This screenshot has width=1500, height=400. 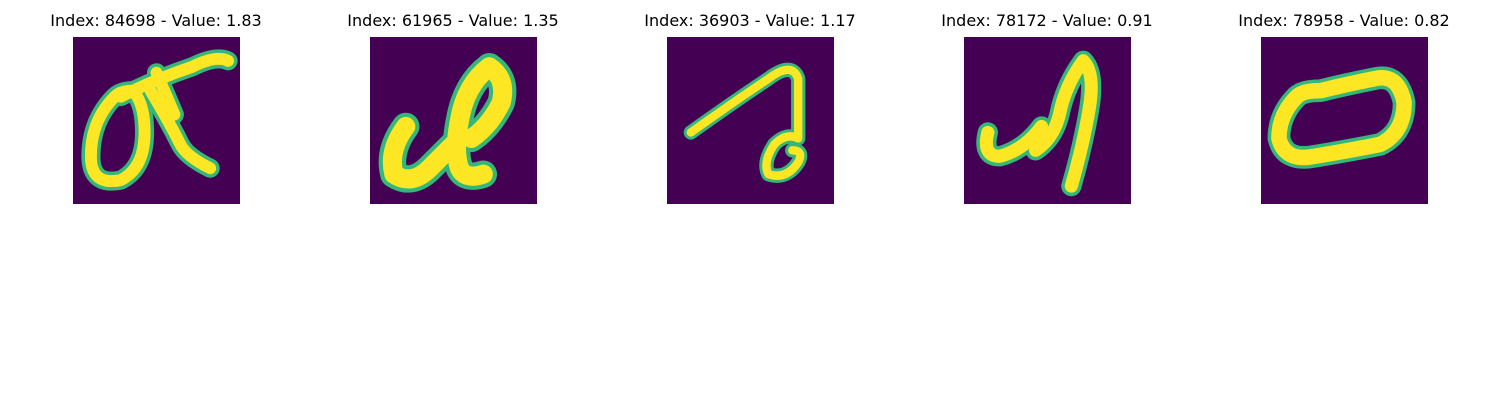 I want to click on panel-title: Index: 36903 - Value: 1.17, so click(x=750, y=20).